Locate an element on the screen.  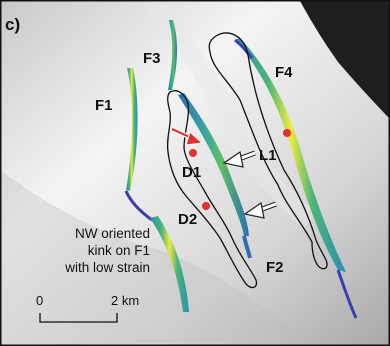
scale-bar: 0 2 km is located at coordinates (87, 308).